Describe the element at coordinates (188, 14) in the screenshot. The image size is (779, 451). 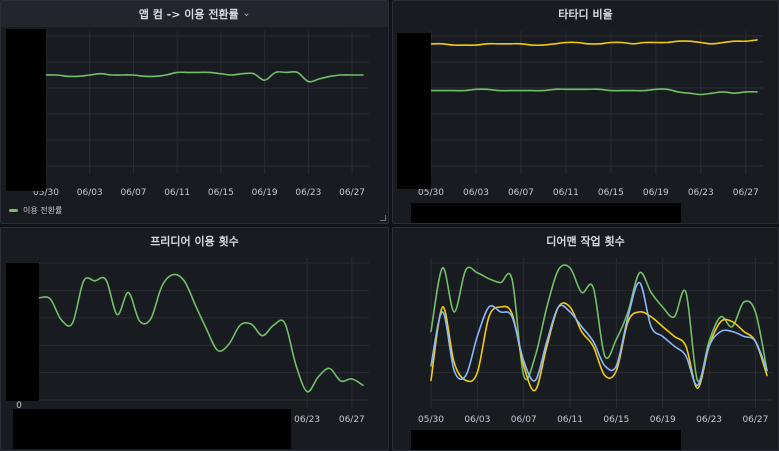
I see `panel-title: 앱 컴 -> 이용 전환률` at that location.